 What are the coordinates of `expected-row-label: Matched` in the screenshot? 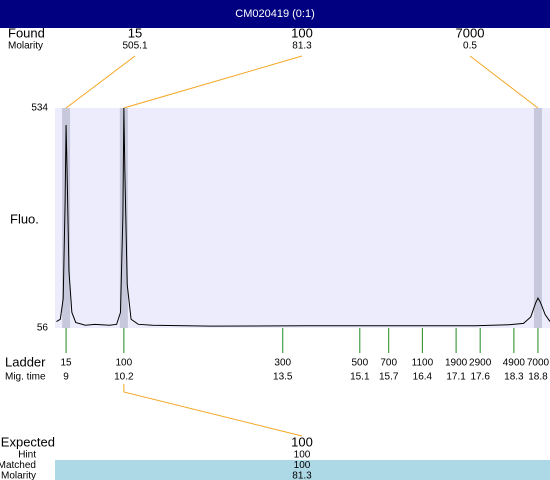 It's located at (18, 465).